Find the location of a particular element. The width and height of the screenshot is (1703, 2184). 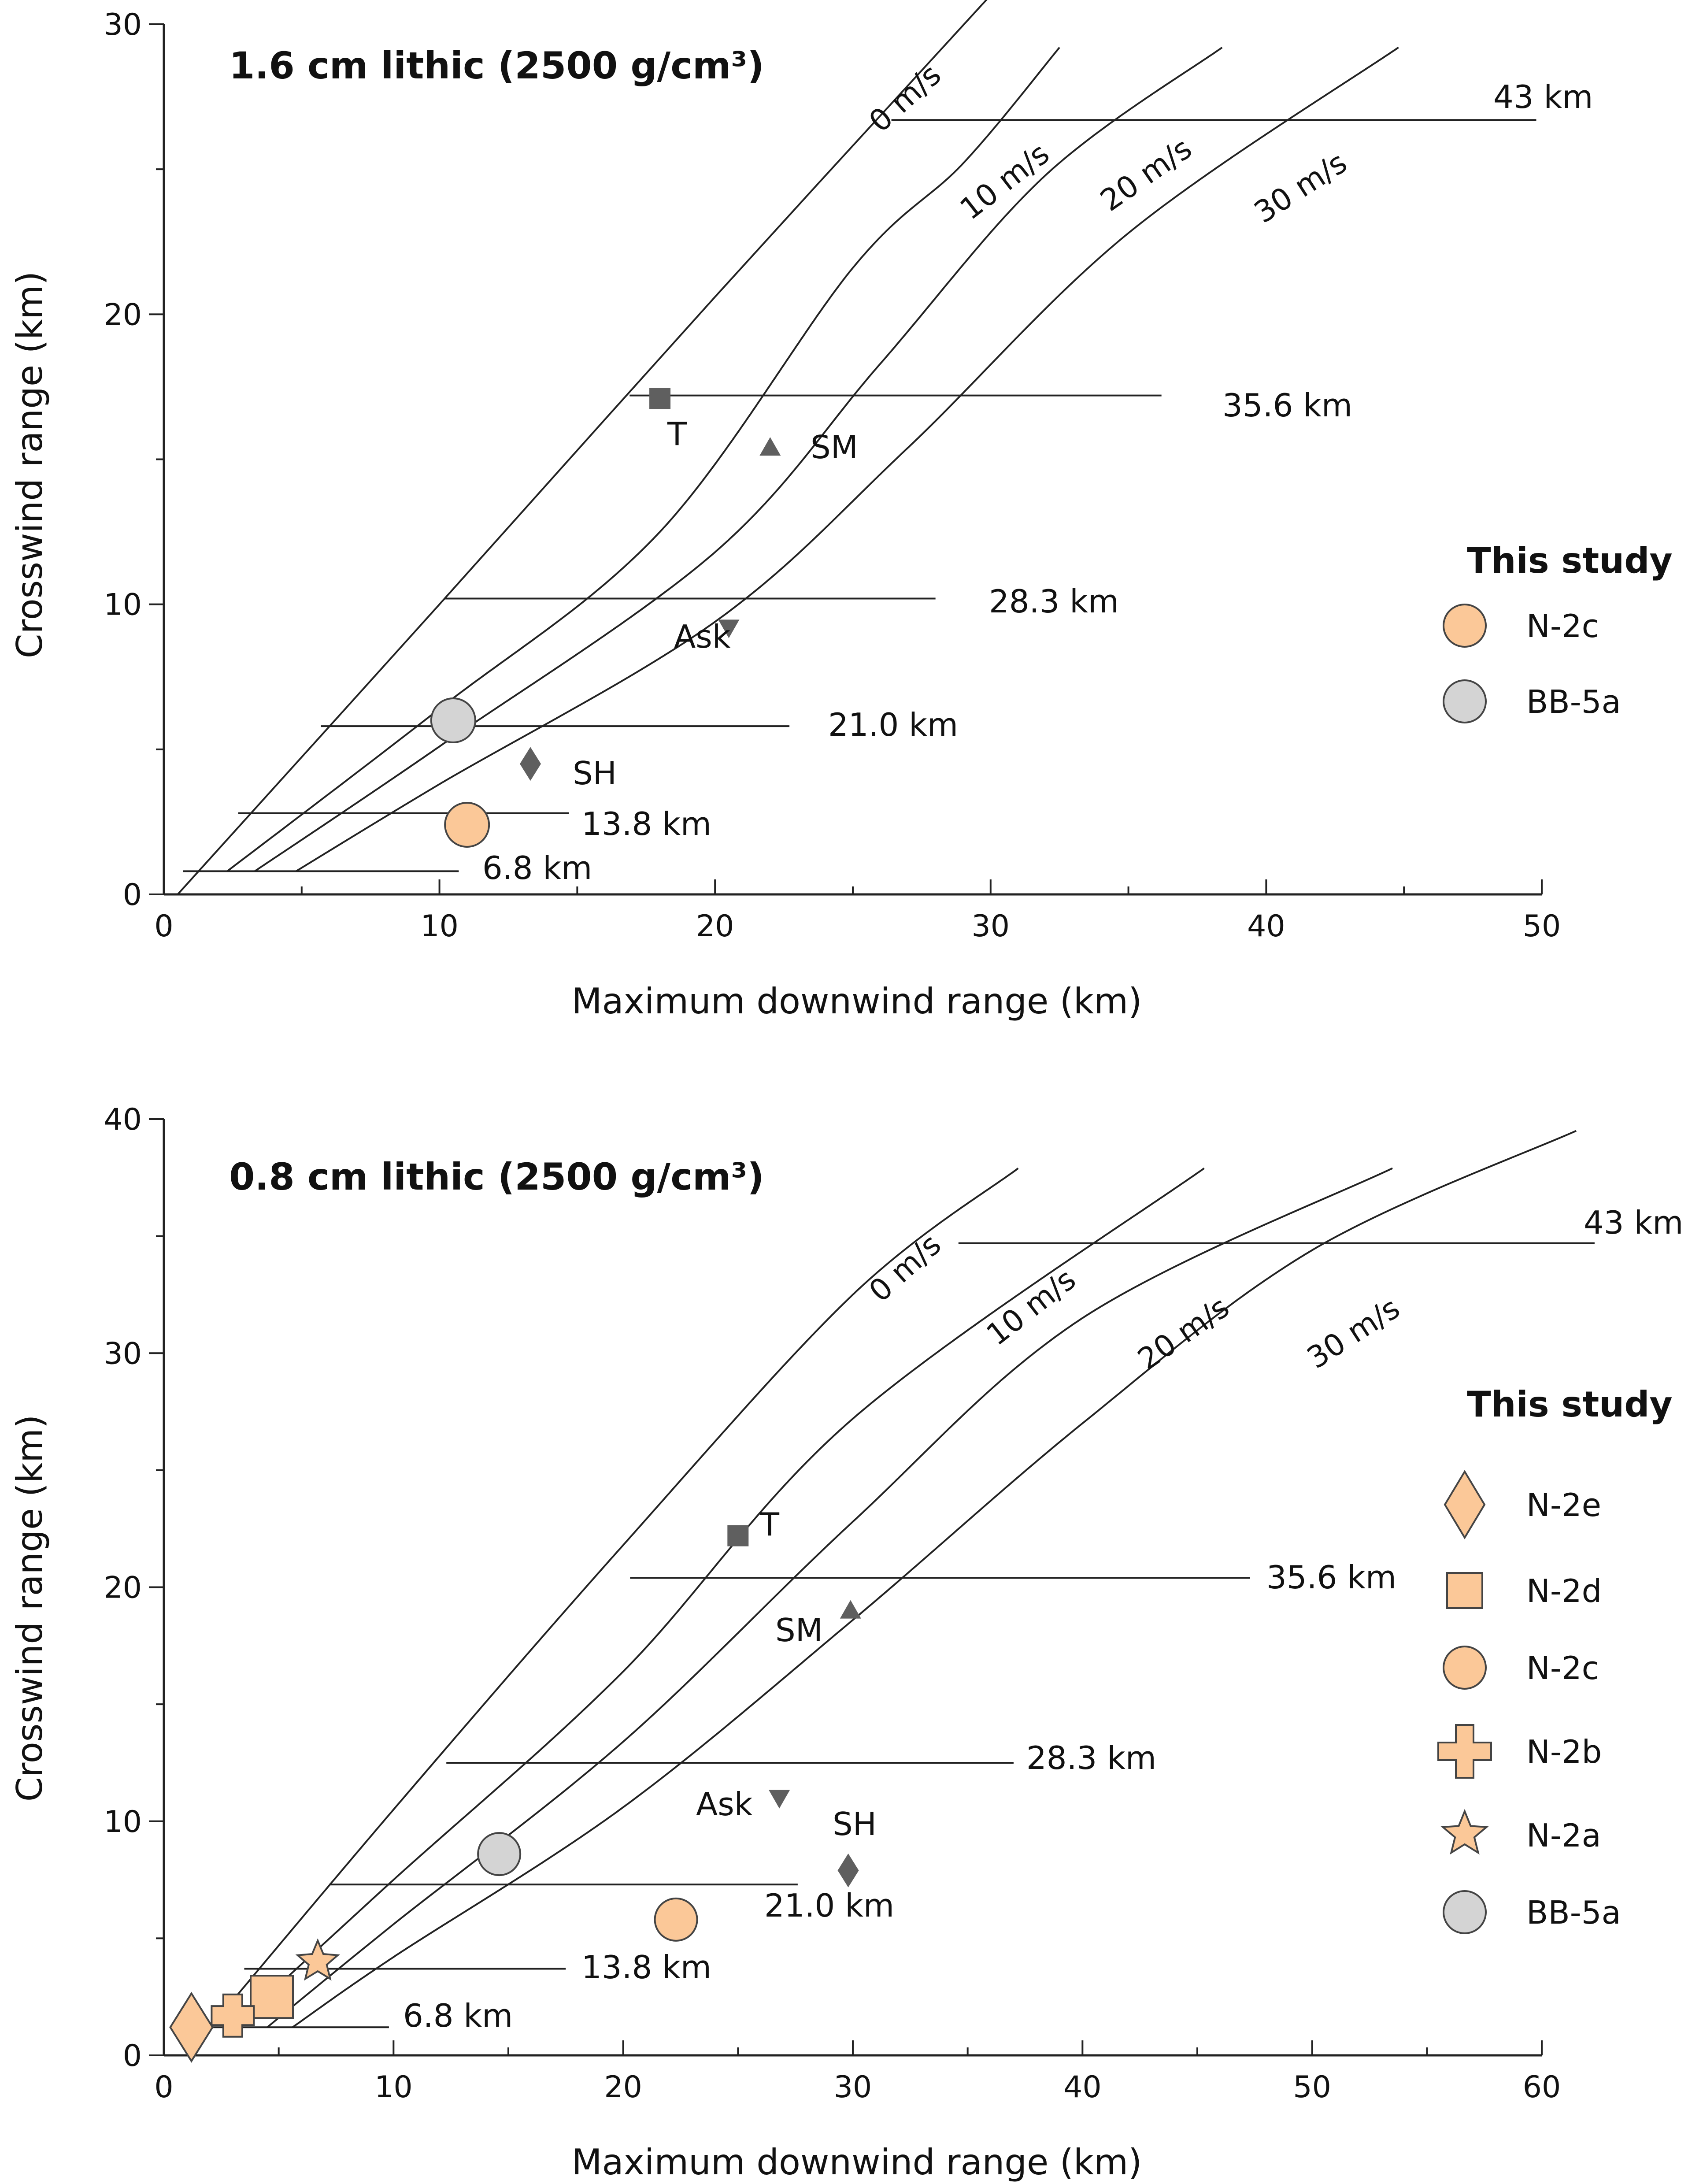

chart-title: 0.8 cm lithic (2500 g/cm³) is located at coordinates (496, 1176).